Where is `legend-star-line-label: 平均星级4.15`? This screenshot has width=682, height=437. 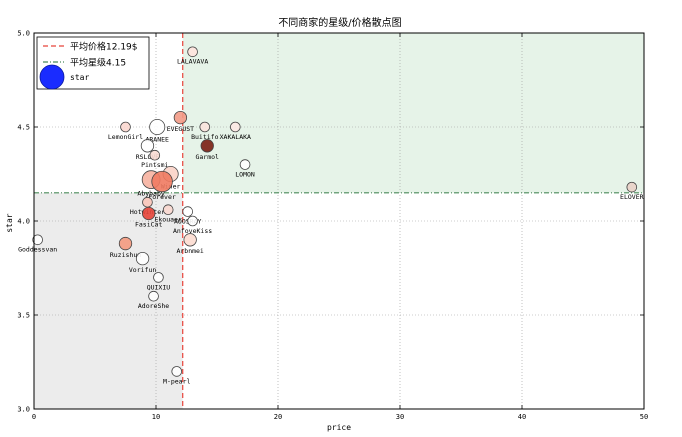
legend-star-line-label: 平均星级4.15 is located at coordinates (98, 63).